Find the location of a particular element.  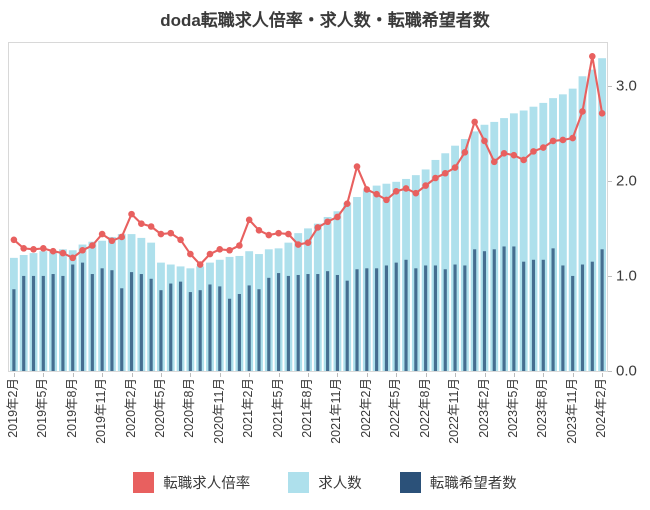

x-tick-label: 2020年2月 is located at coordinates (130, 408).